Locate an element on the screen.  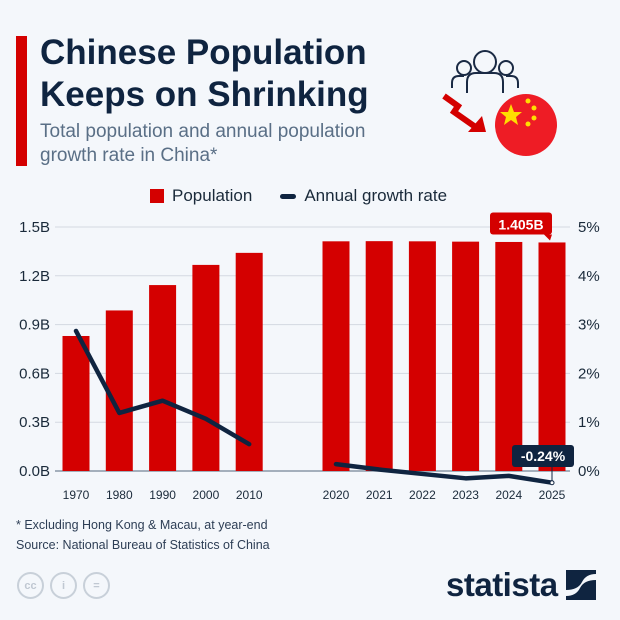
x-axis-tick: 2010 is located at coordinates (249, 495).